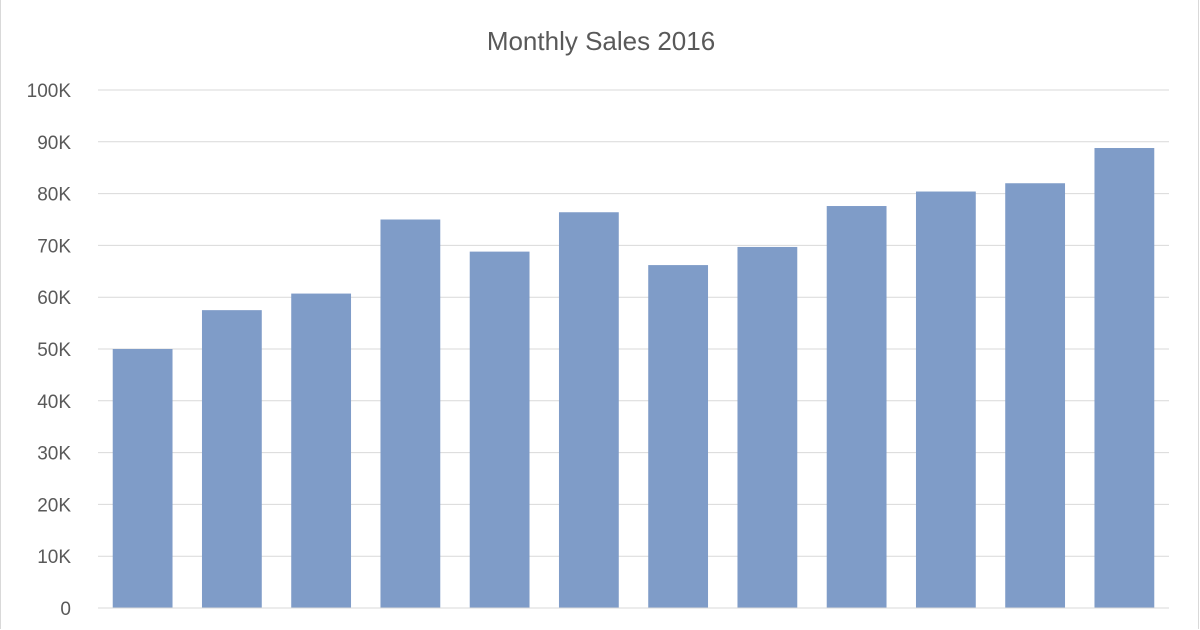 This screenshot has width=1200, height=630. What do you see at coordinates (54, 557) in the screenshot?
I see `y-tick-label: 10K` at bounding box center [54, 557].